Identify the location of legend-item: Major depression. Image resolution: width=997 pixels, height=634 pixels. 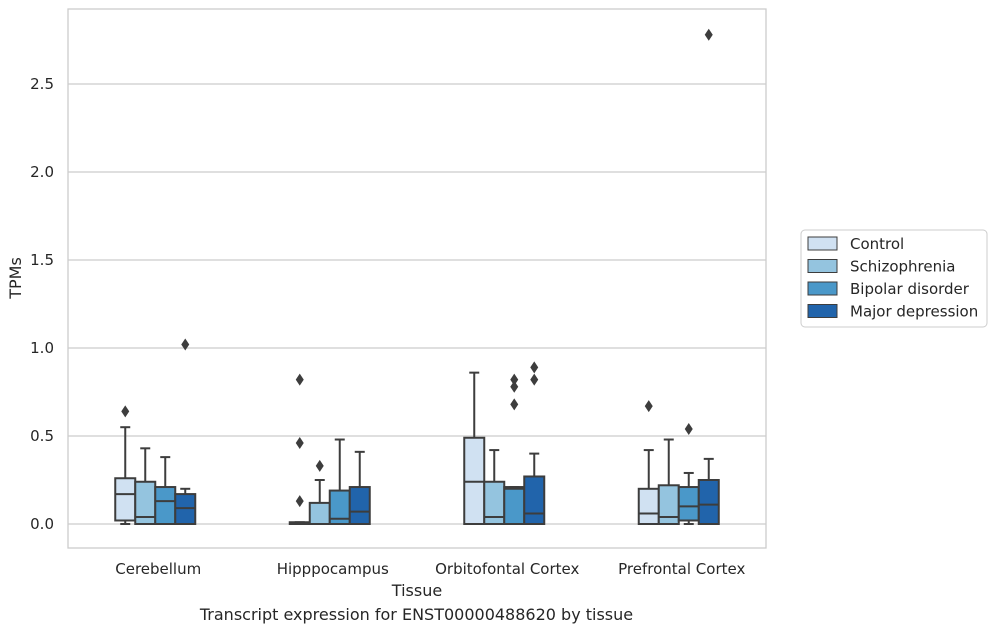
(892, 312).